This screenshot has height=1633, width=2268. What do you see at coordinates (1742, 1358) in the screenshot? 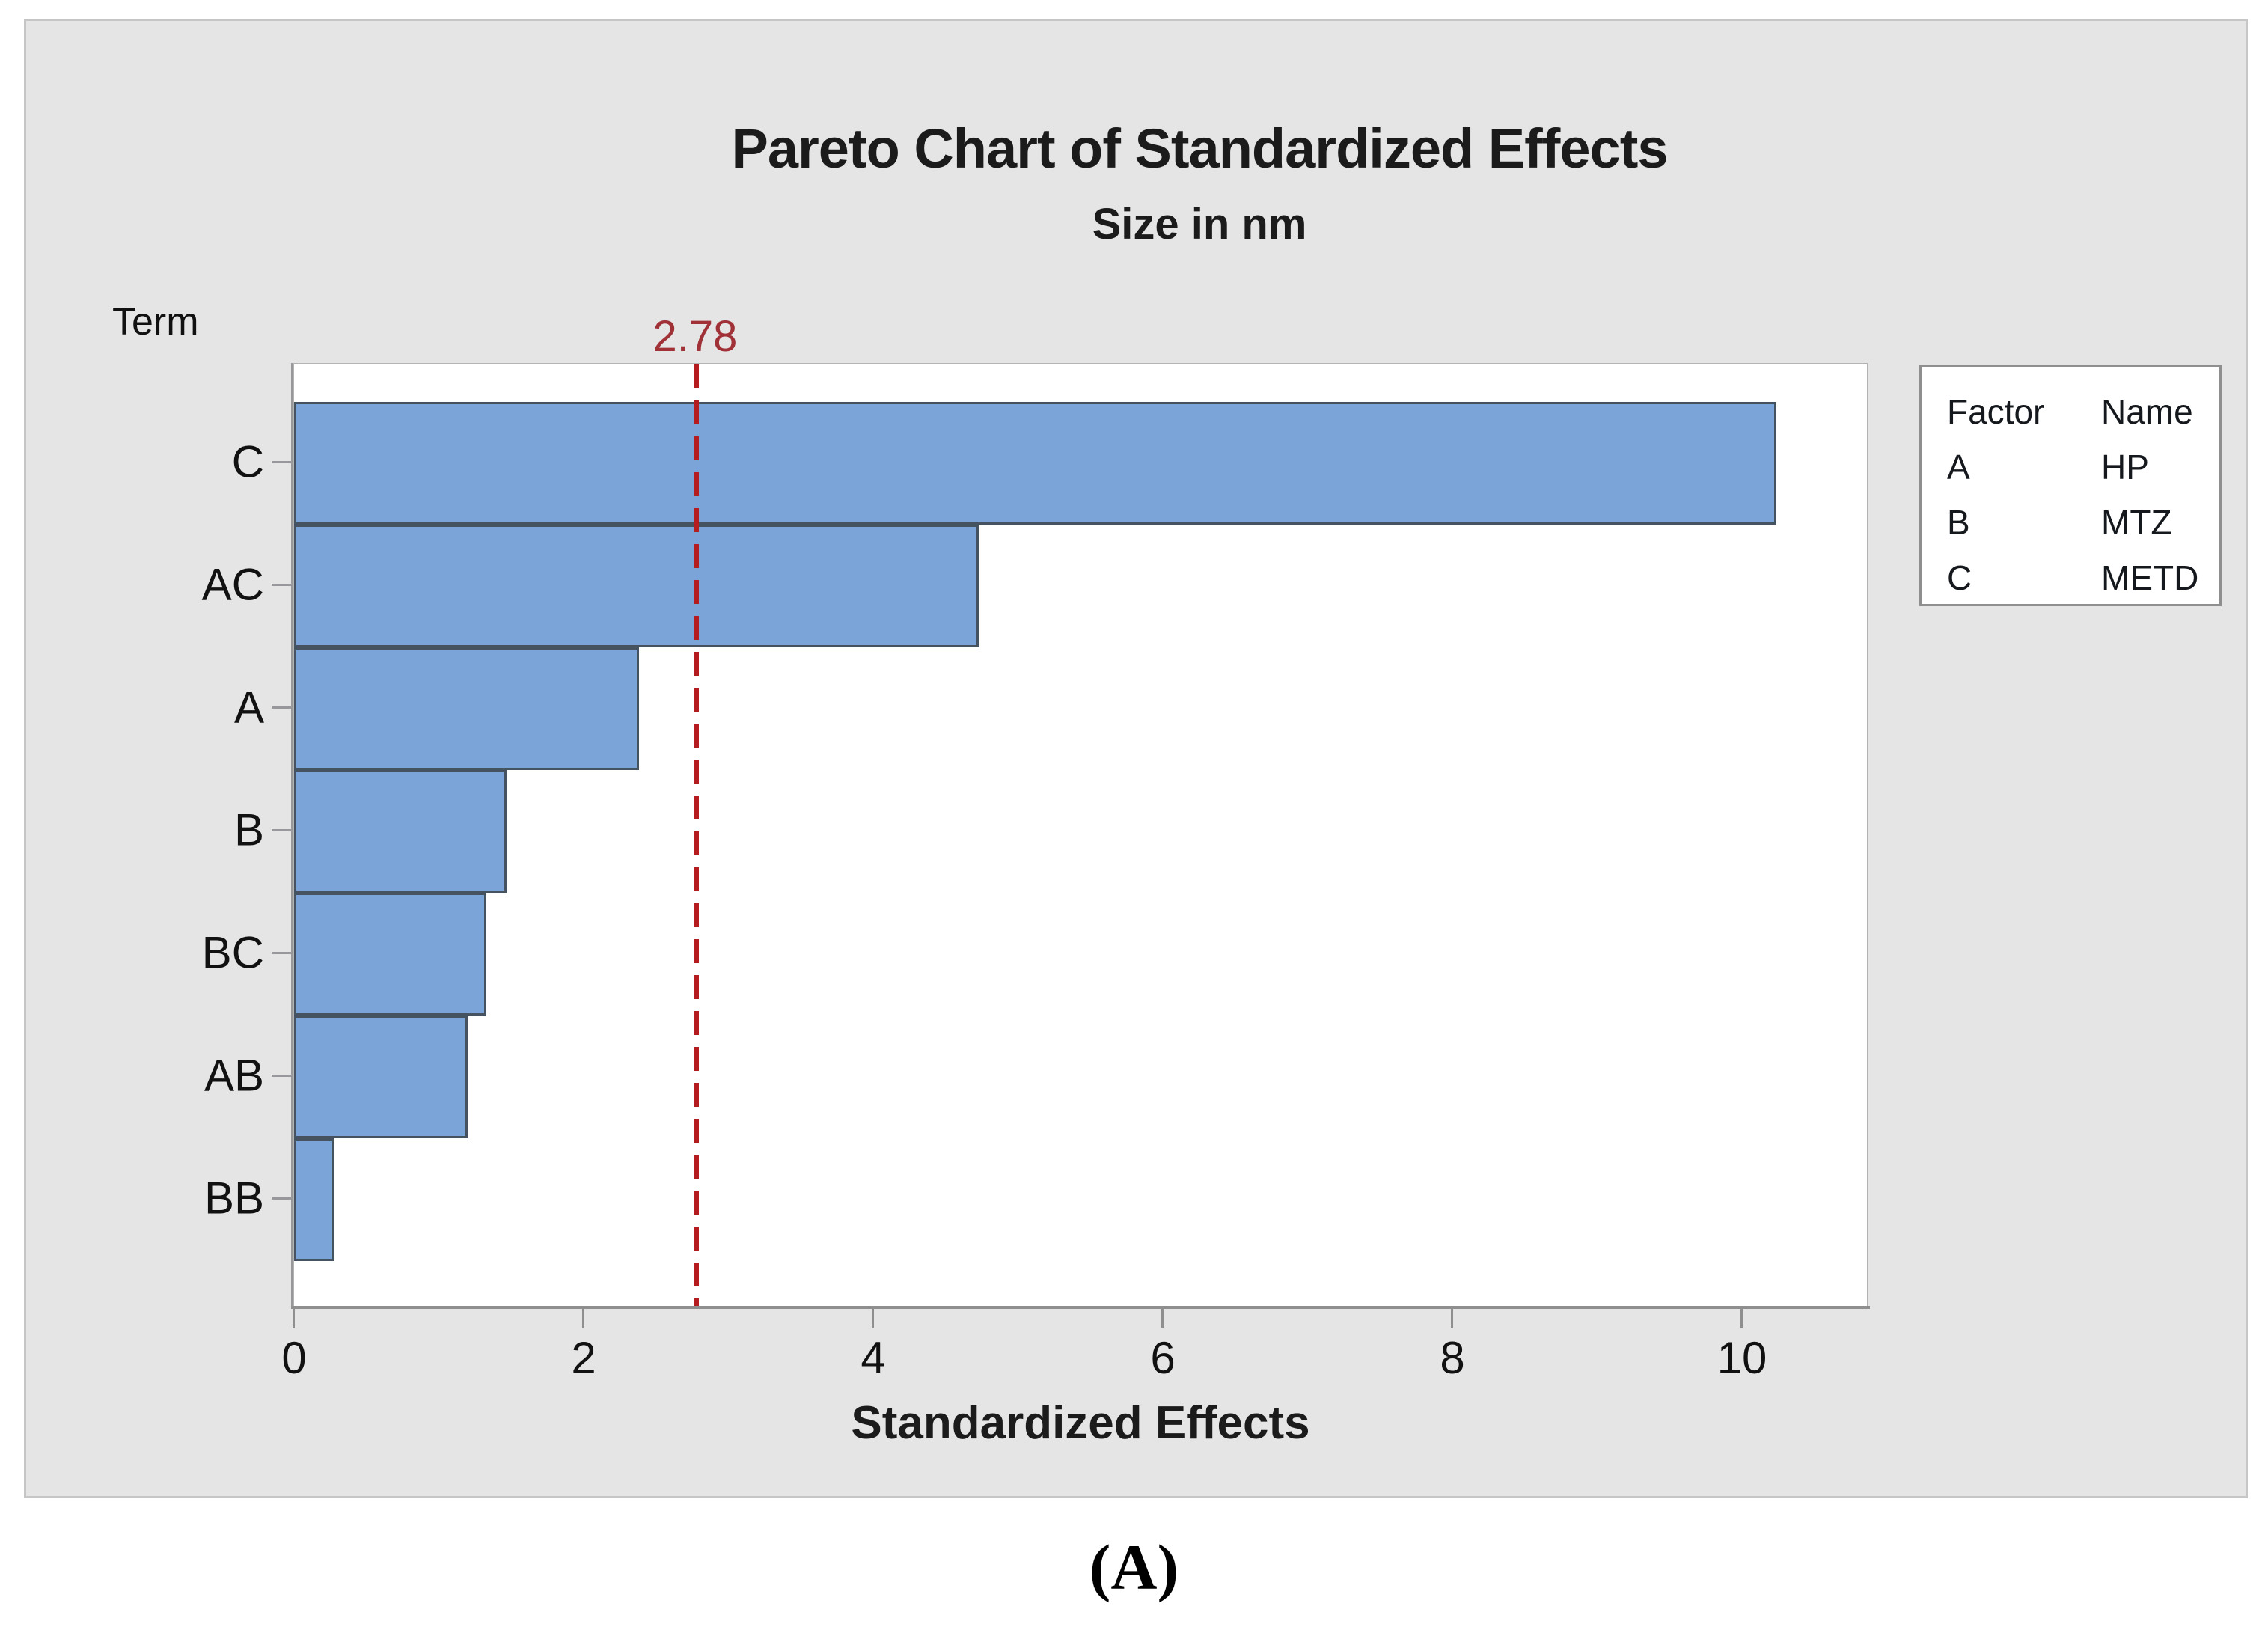
I see `x-tick-label-10: 10` at bounding box center [1742, 1358].